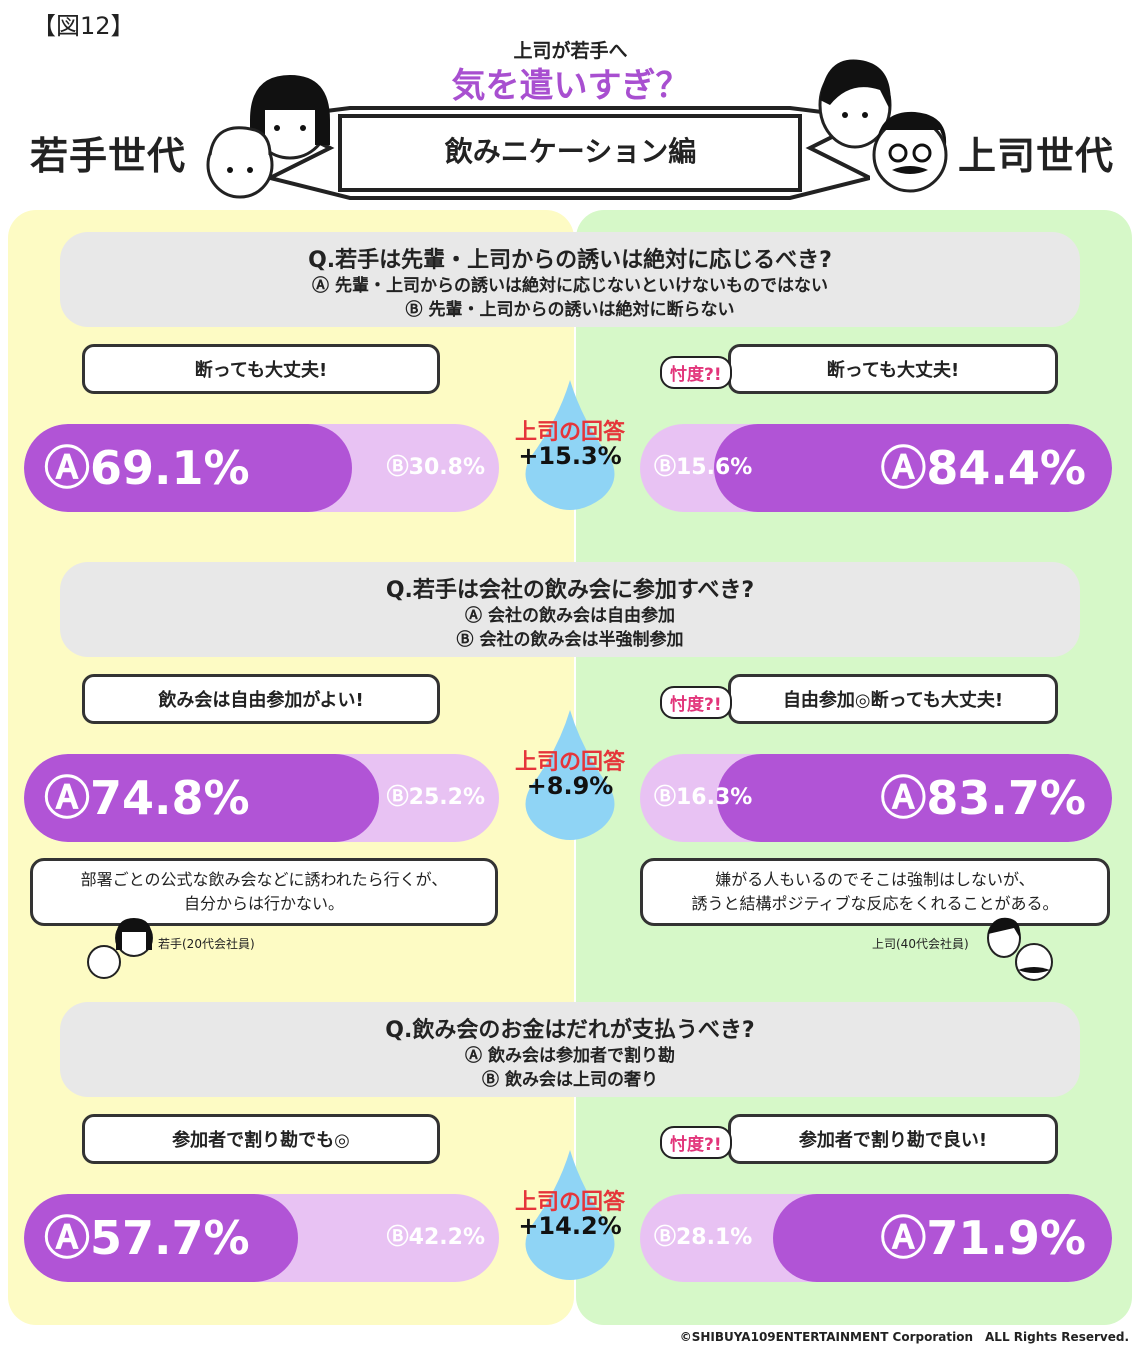 The height and width of the screenshot is (1350, 1141). Describe the element at coordinates (570, 640) in the screenshot. I see `option-b: Ⓑ 会社の飲み会は半強制参加` at that location.